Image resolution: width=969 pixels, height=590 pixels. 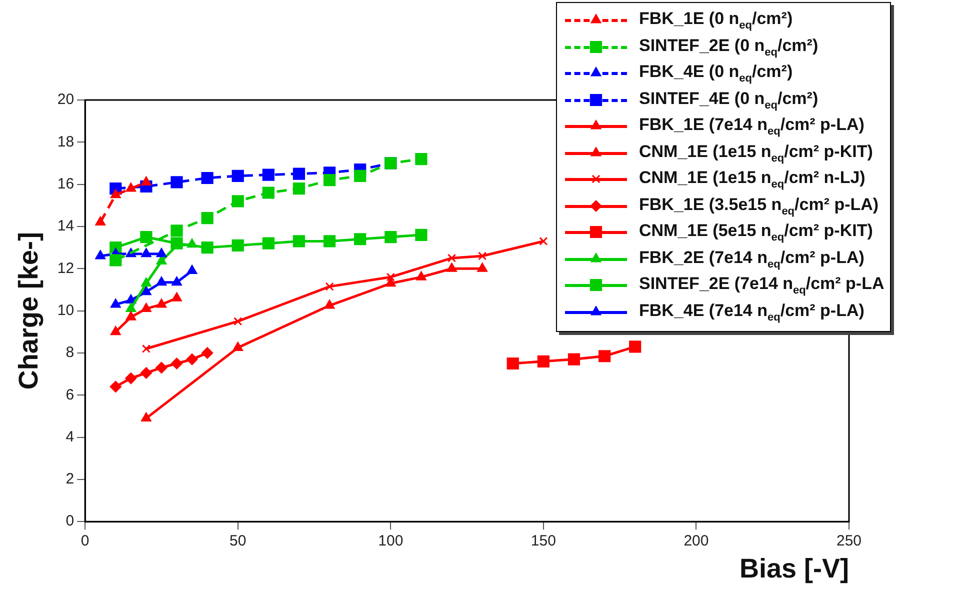 What do you see at coordinates (65, 141) in the screenshot?
I see `y-tick-label: 18` at bounding box center [65, 141].